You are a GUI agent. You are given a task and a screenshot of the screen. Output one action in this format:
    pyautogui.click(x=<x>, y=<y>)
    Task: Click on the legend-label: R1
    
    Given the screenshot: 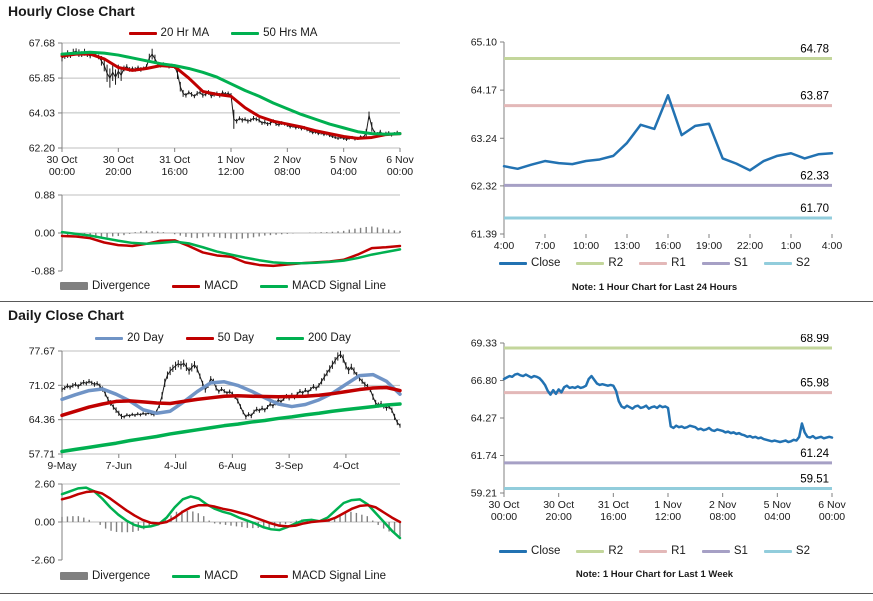 What is the action you would take?
    pyautogui.click(x=678, y=551)
    